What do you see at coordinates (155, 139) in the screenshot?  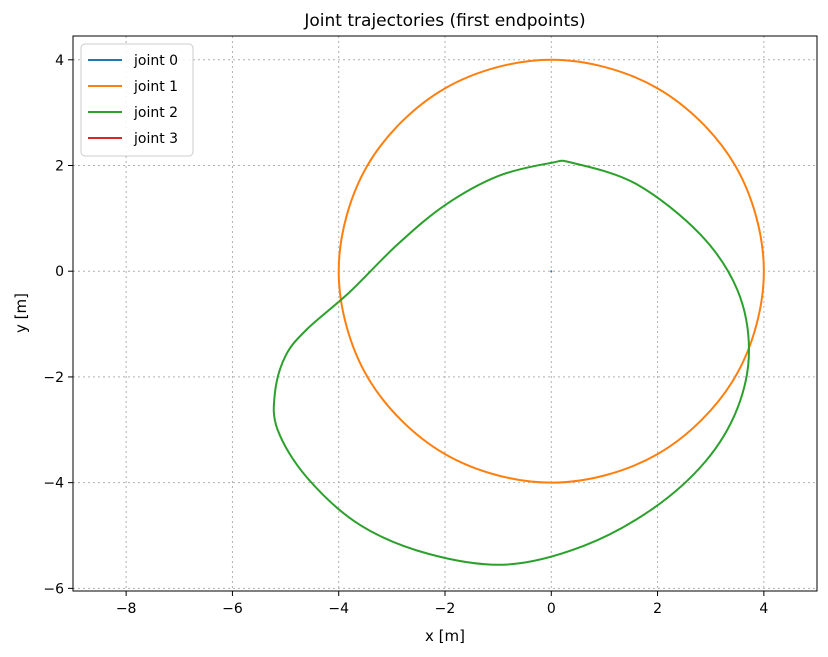 I see `legend-label: joint 3` at bounding box center [155, 139].